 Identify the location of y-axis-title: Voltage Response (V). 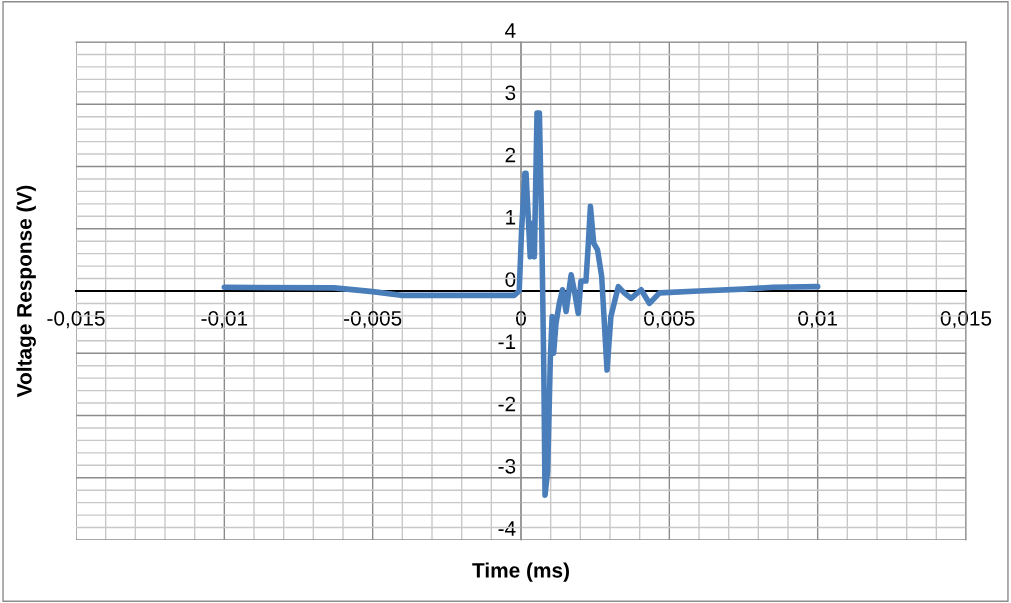
(26, 291).